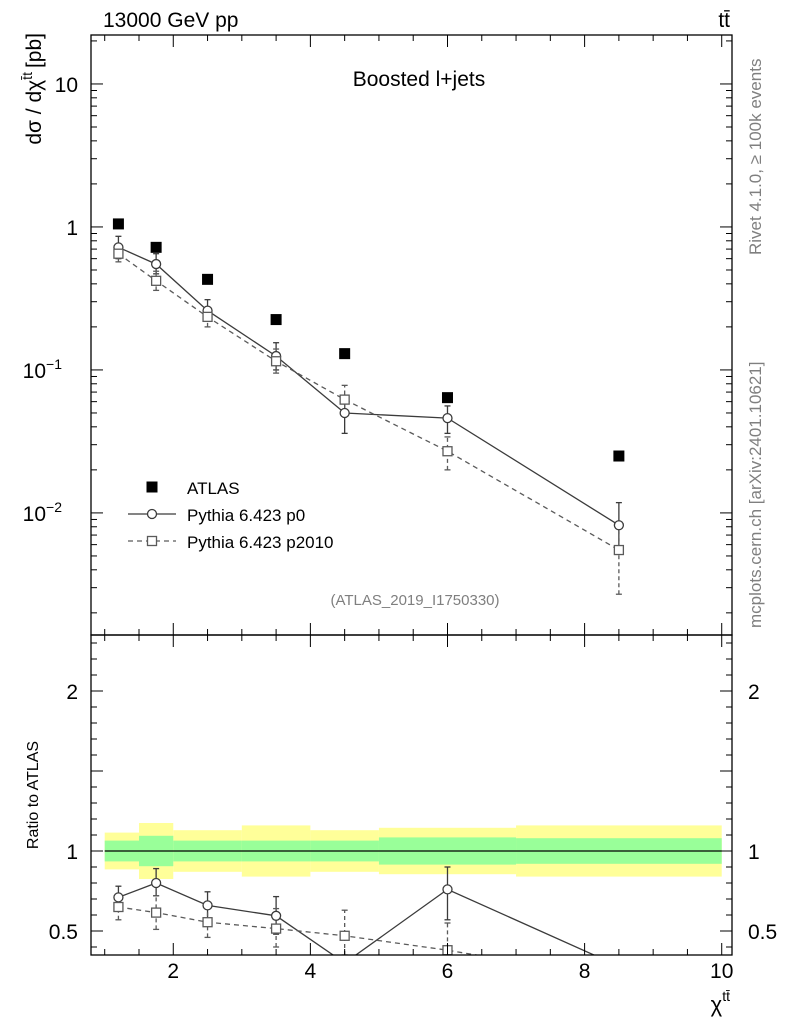 Image resolution: width=786 pixels, height=1024 pixels. I want to click on main-y-tick-label: 1, so click(72, 228).